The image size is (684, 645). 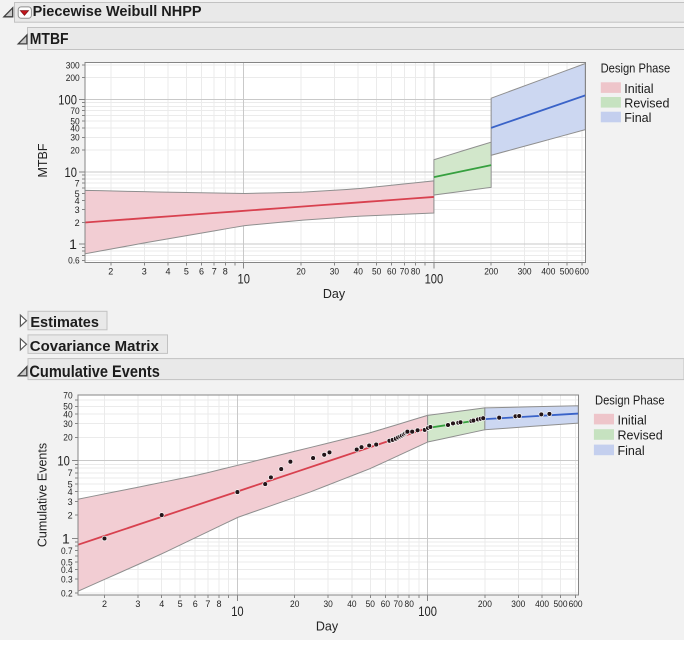 What do you see at coordinates (67, 580) in the screenshot?
I see `svg-text: 0.3` at bounding box center [67, 580].